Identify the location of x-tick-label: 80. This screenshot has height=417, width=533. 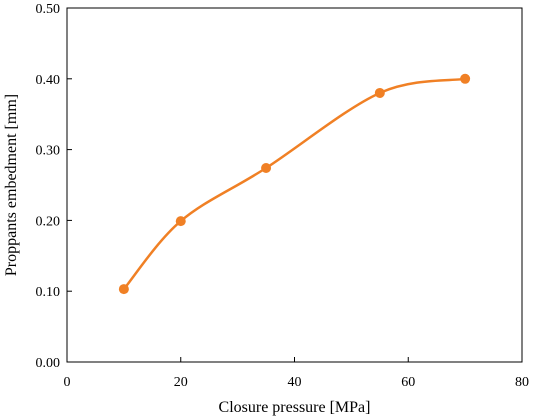
(522, 382).